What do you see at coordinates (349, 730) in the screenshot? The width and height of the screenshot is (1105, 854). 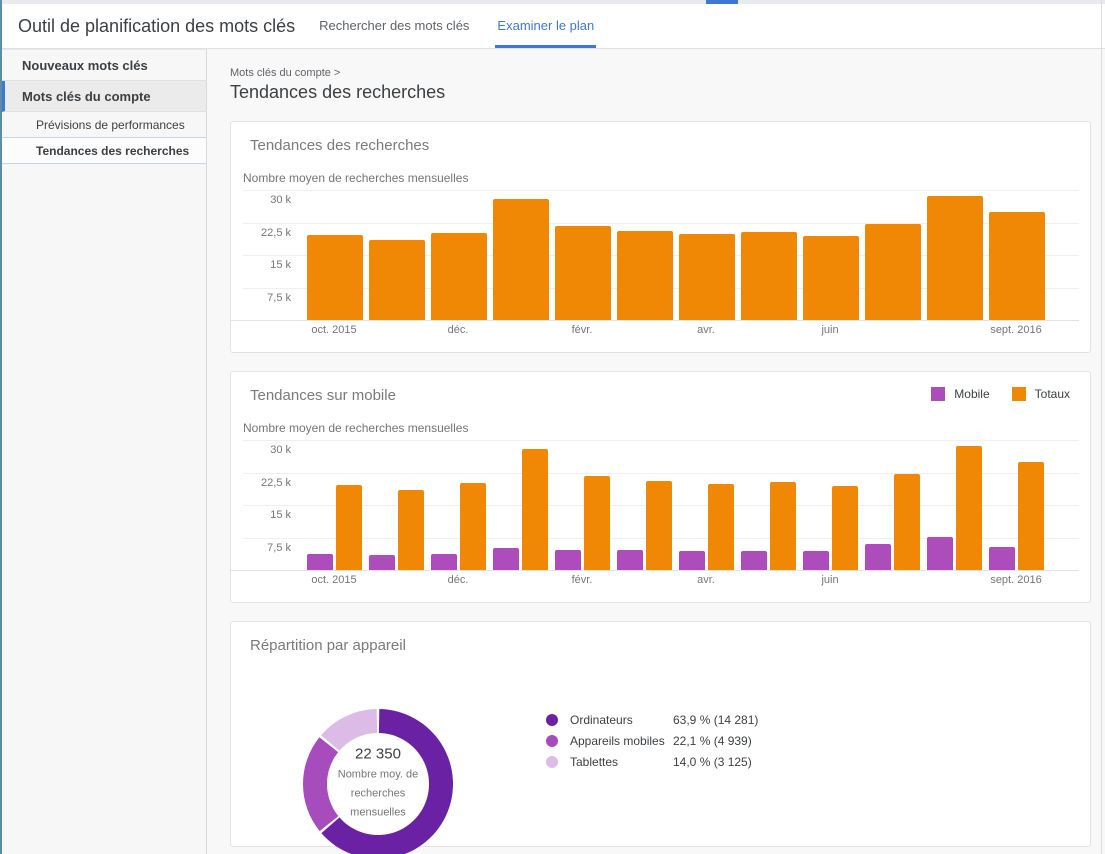 I see `donut-segment-tablettes` at bounding box center [349, 730].